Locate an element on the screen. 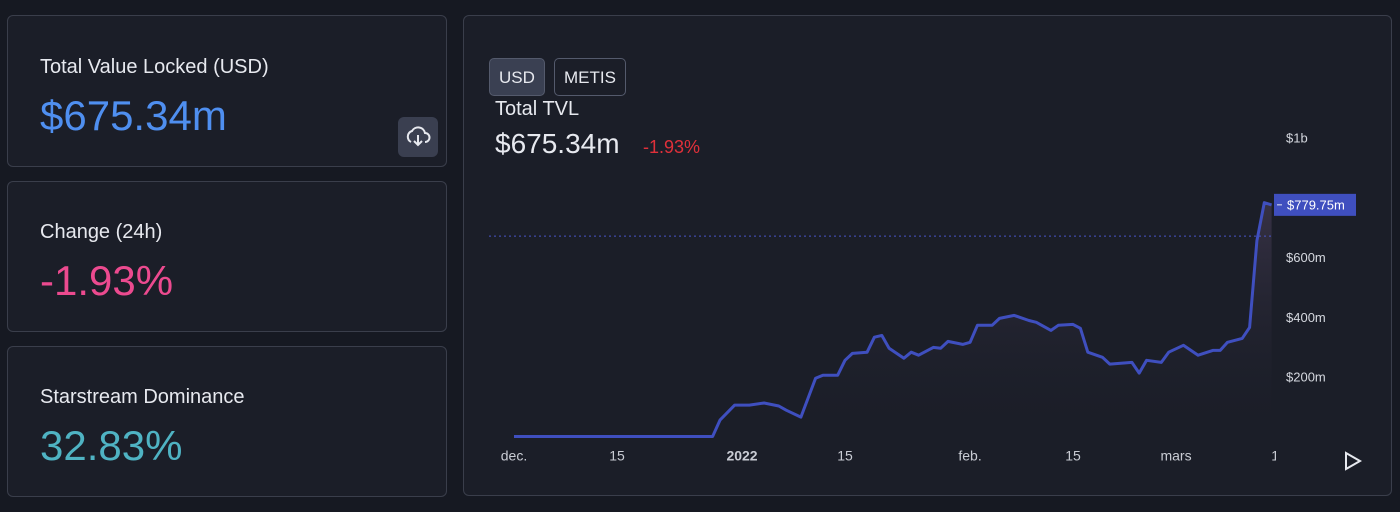  y-tick-label: $600m is located at coordinates (1306, 257).